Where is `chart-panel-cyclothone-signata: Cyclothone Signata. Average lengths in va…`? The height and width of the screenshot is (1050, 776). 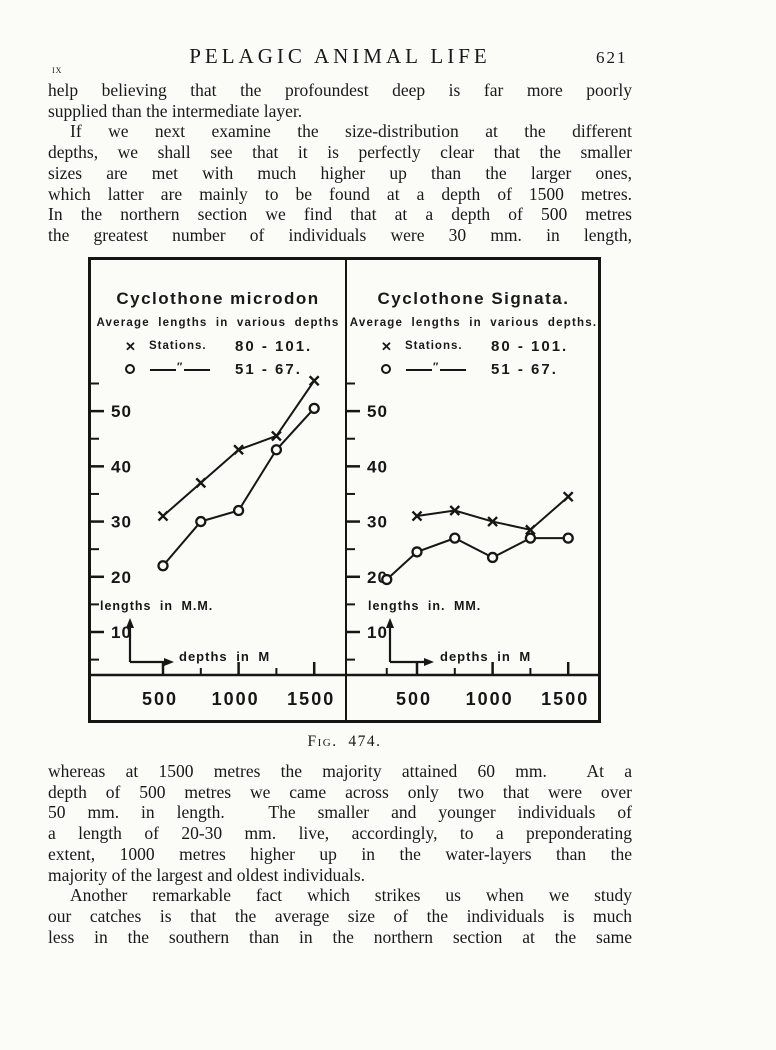 chart-panel-cyclothone-signata: Cyclothone Signata. Average lengths in va… is located at coordinates (472, 490).